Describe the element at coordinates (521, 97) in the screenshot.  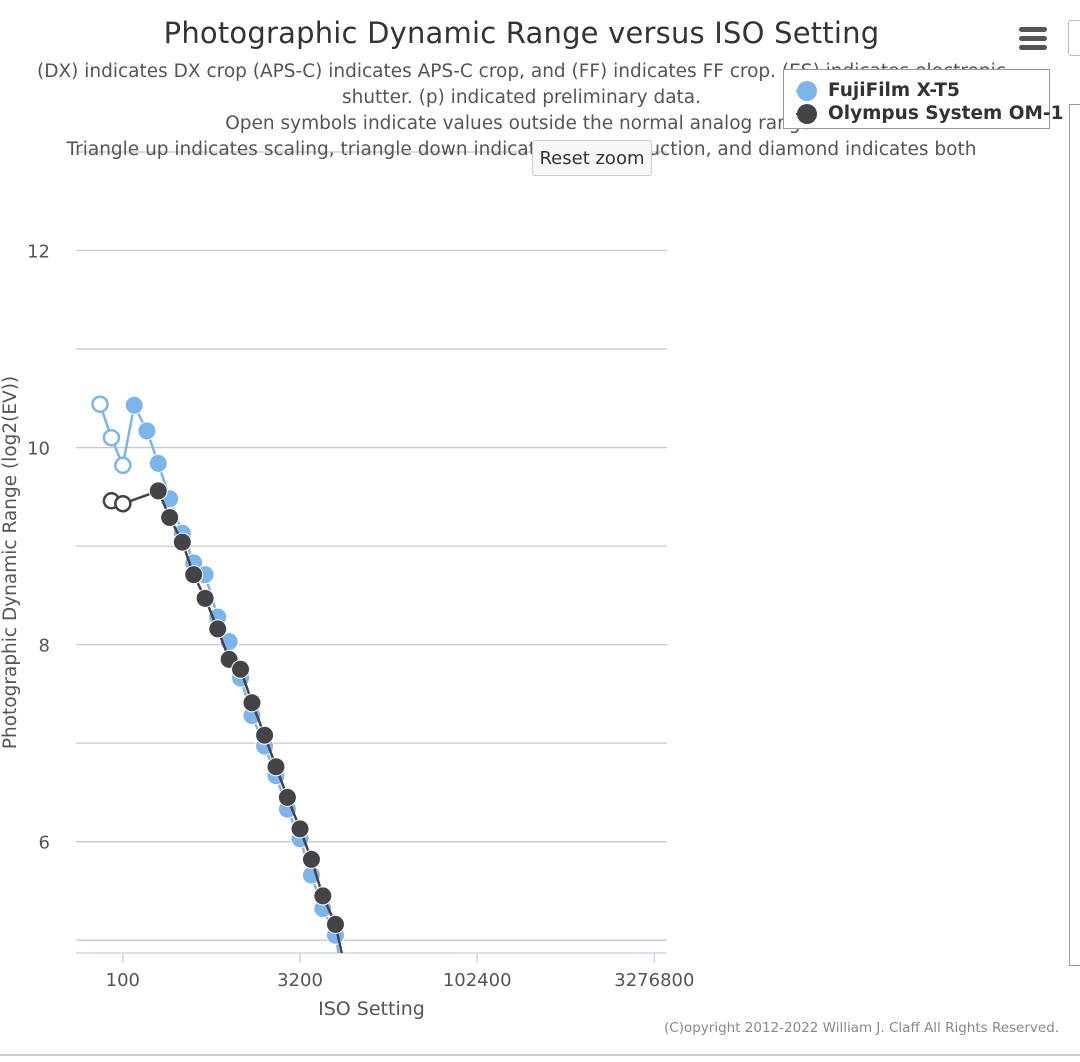
I see `chart-subtitle-line-2: shutter. (p) indicated preliminary data.` at that location.